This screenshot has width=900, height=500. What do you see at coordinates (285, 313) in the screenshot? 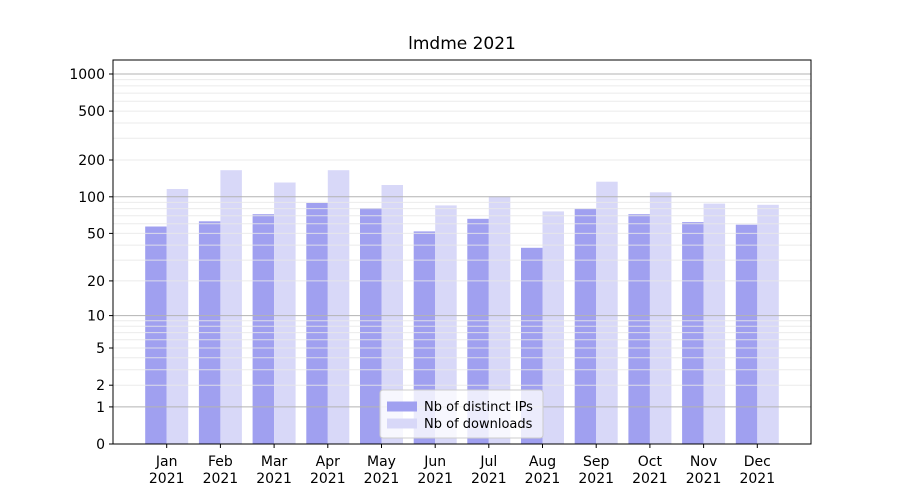
I see `bar-mar-nb-of-downloads` at bounding box center [285, 313].